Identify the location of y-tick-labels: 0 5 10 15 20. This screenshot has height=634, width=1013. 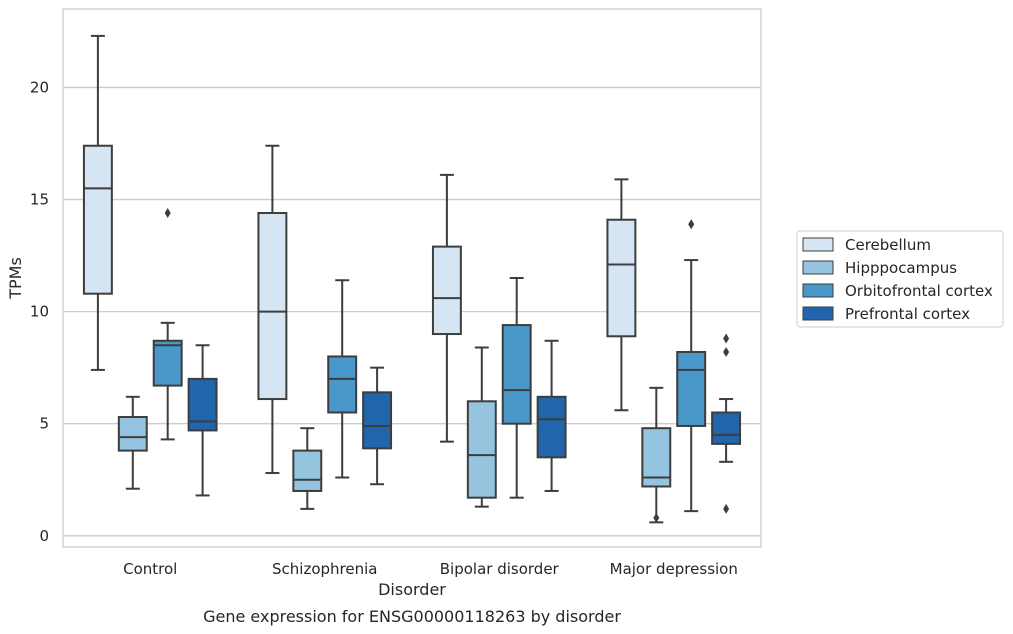
(39, 311).